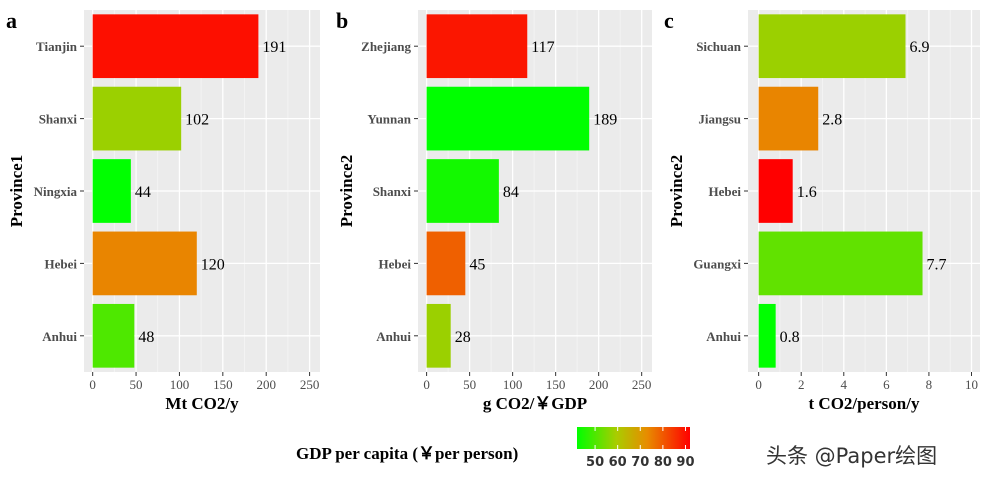  Describe the element at coordinates (342, 20) in the screenshot. I see `panel-label: b` at that location.